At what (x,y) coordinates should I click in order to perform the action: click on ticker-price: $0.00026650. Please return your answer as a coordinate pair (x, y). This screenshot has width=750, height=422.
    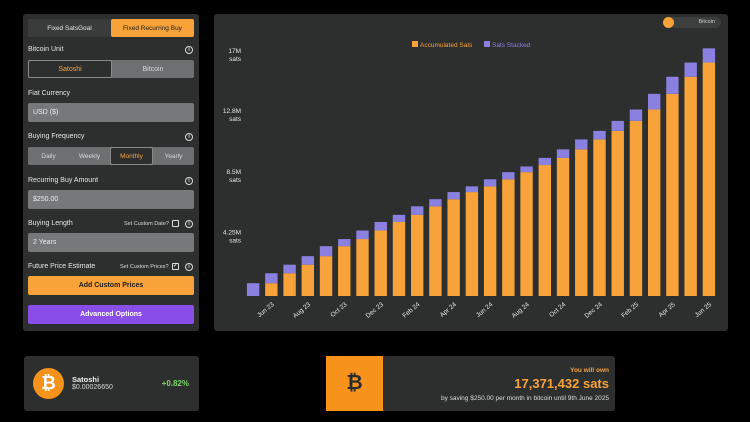
    Looking at the image, I should click on (92, 387).